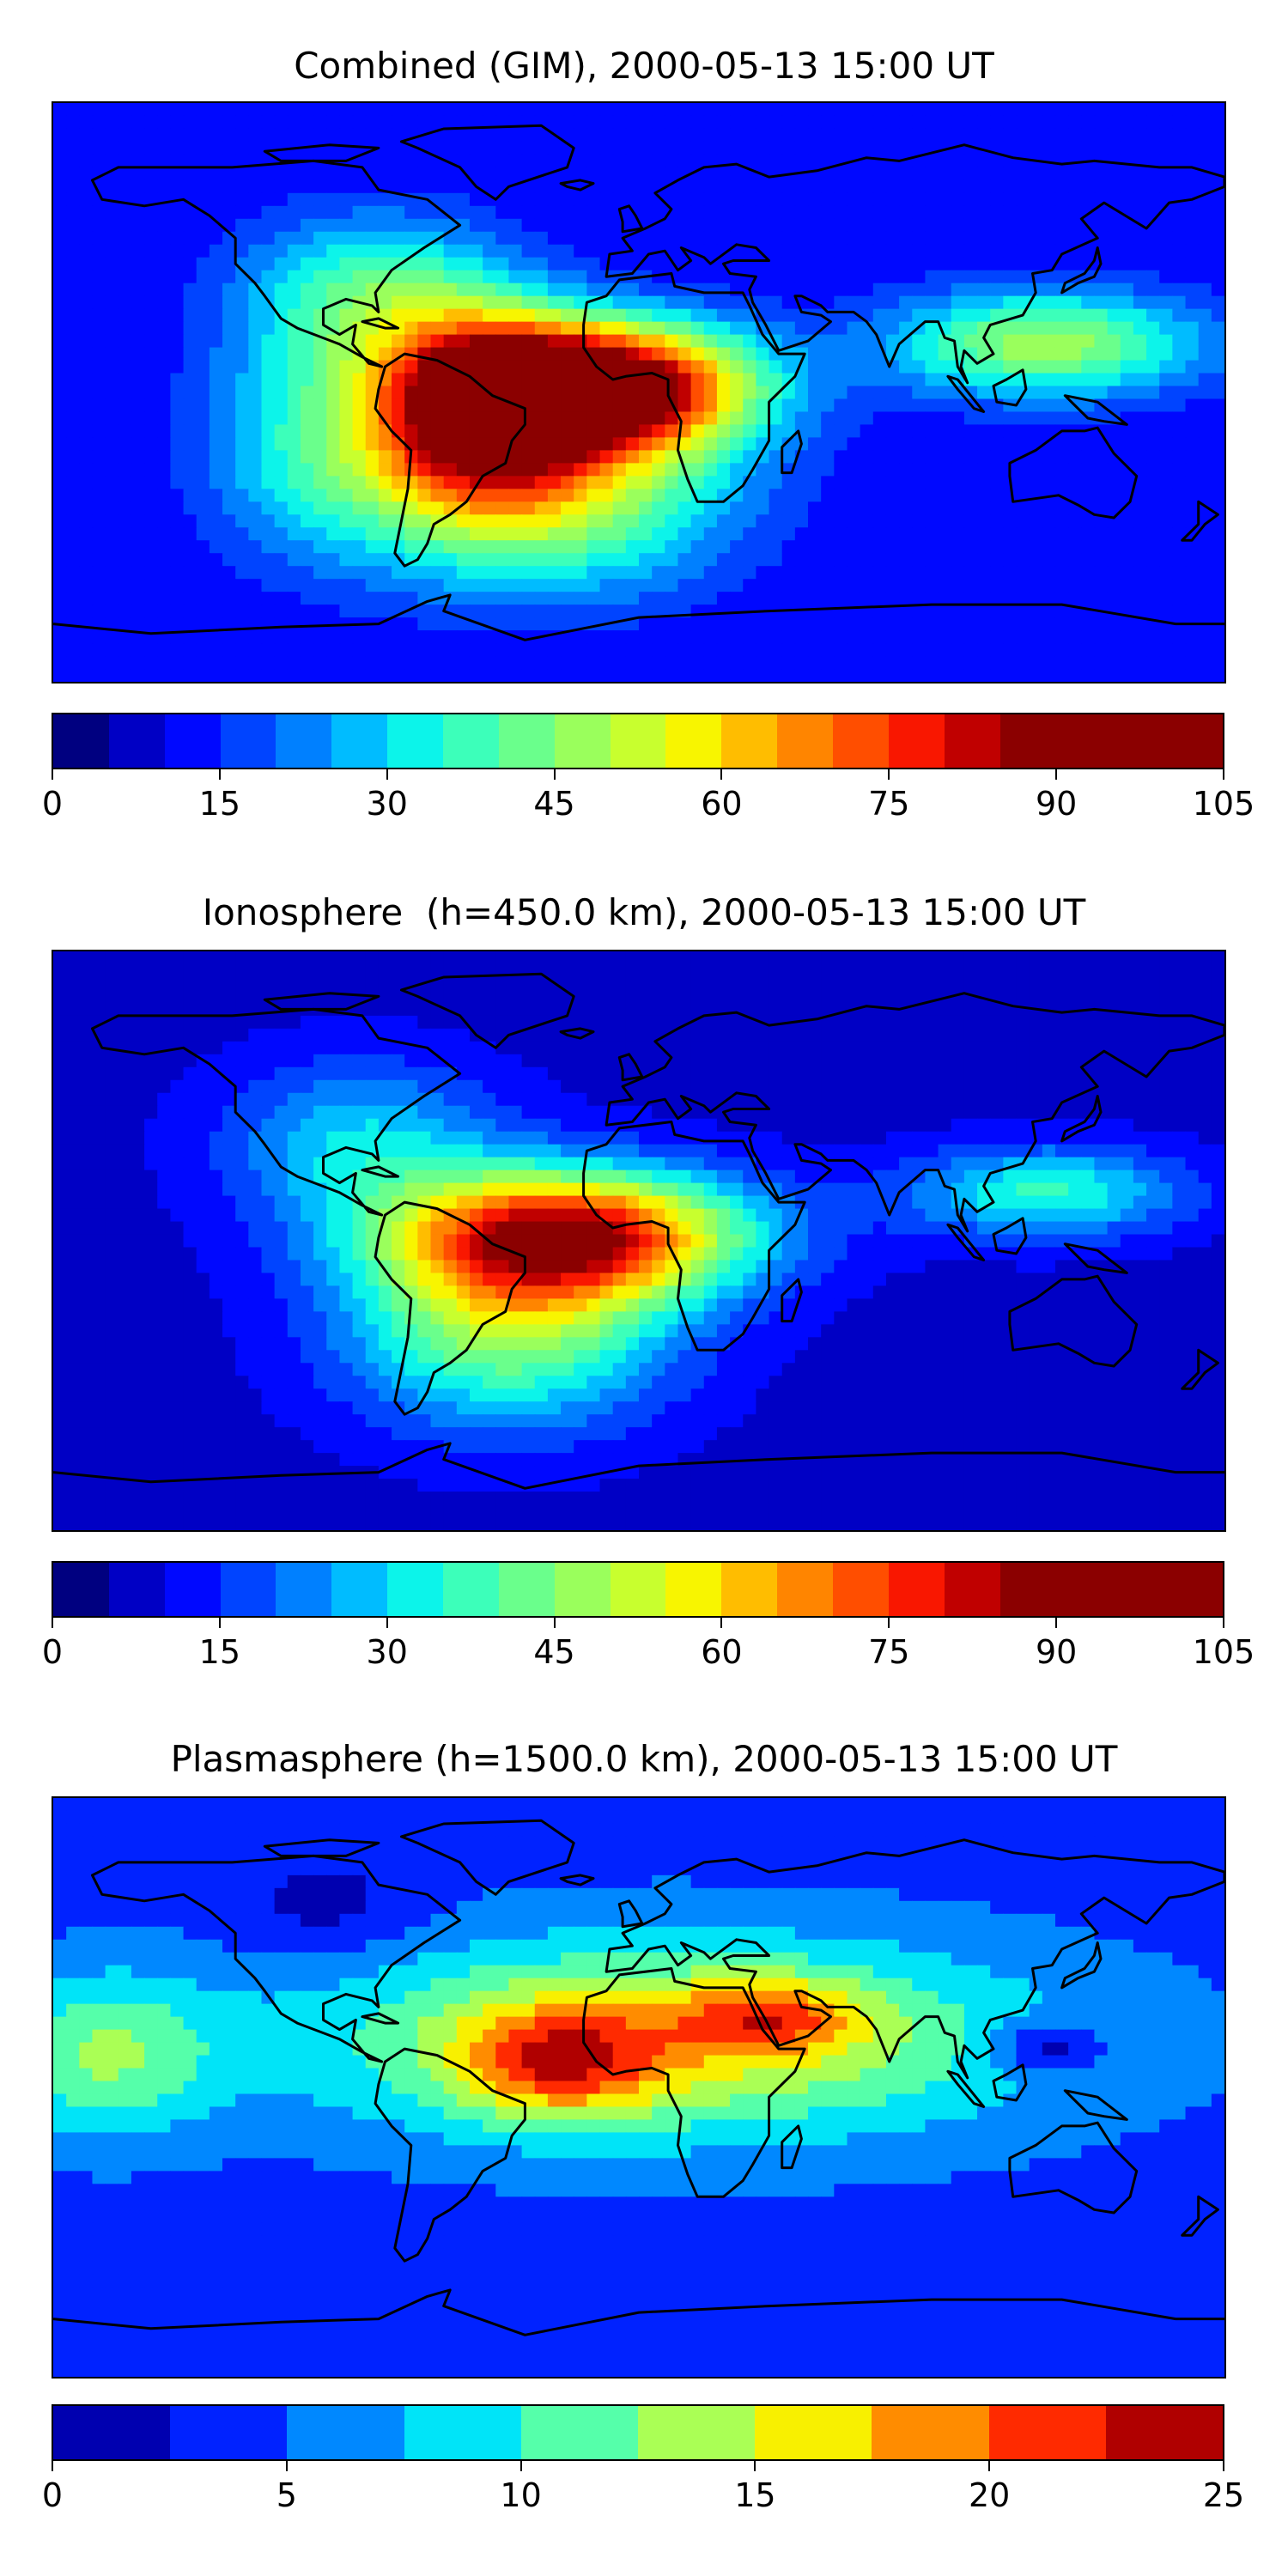  Describe the element at coordinates (359, 741) in the screenshot. I see `colorbar-segment` at that location.